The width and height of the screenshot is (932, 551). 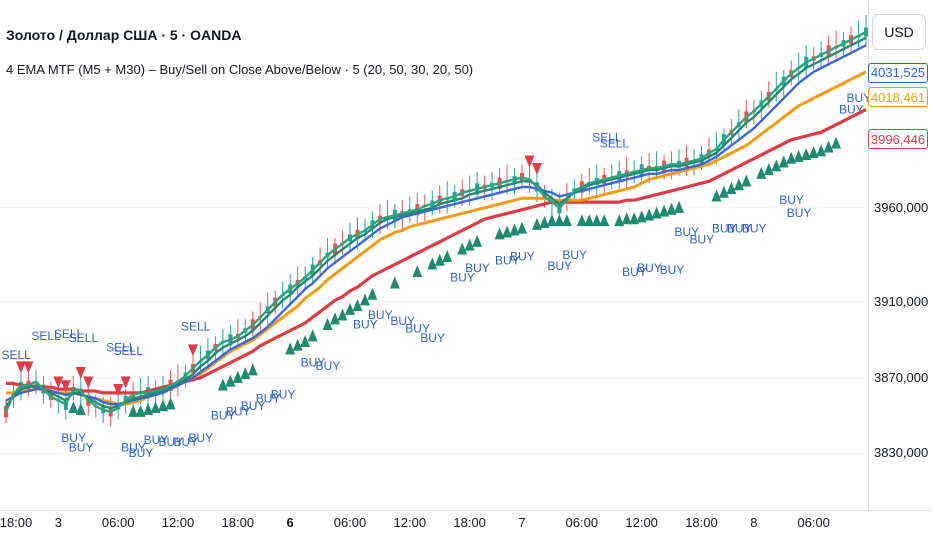 I want to click on price-tick-label: 3960,000, so click(x=901, y=207).